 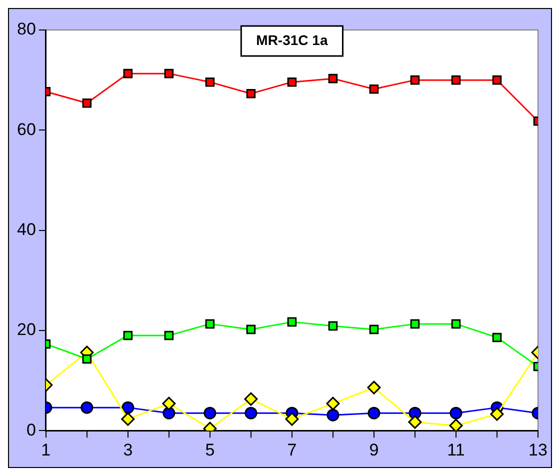 What do you see at coordinates (292, 40) in the screenshot?
I see `chart-title: MR-31C 1a` at bounding box center [292, 40].